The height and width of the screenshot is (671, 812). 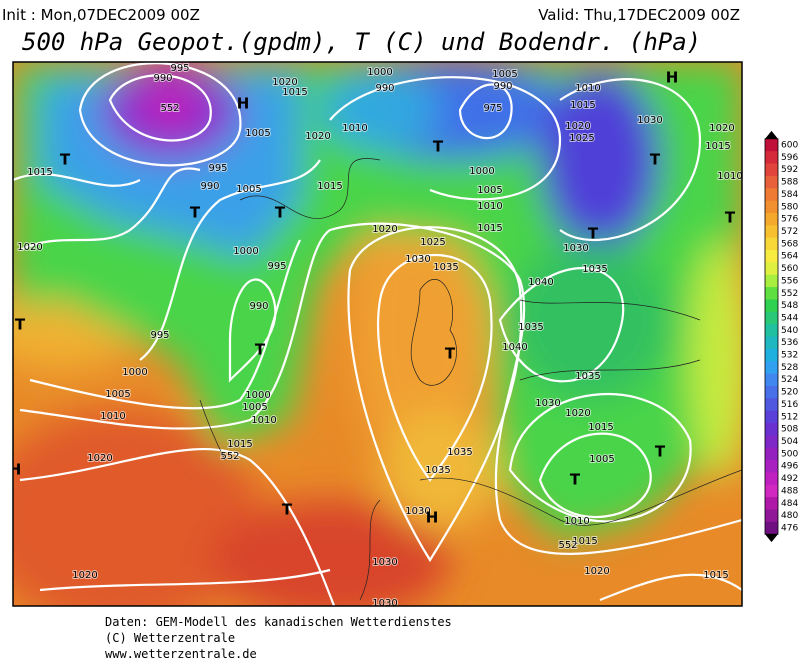 What do you see at coordinates (789, 331) in the screenshot?
I see `colorbar-label: 540` at bounding box center [789, 331].